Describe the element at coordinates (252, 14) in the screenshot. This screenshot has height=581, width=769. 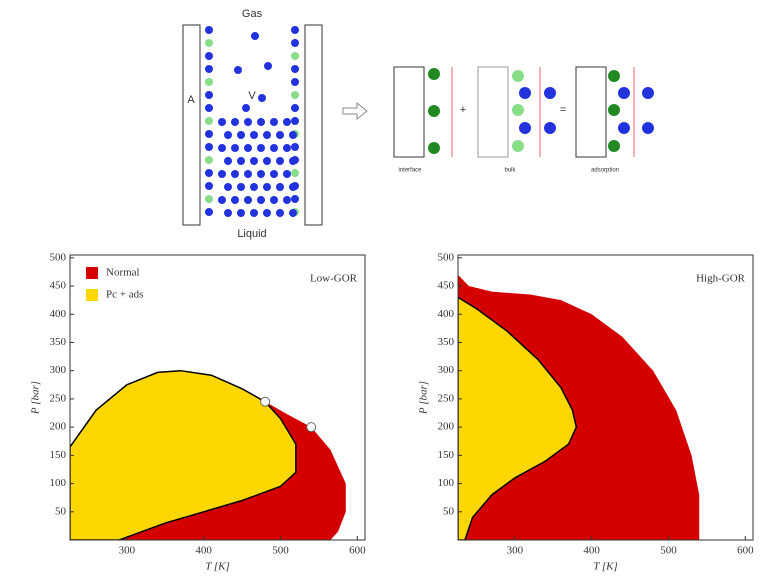
I see `gas-label: Gas` at that location.